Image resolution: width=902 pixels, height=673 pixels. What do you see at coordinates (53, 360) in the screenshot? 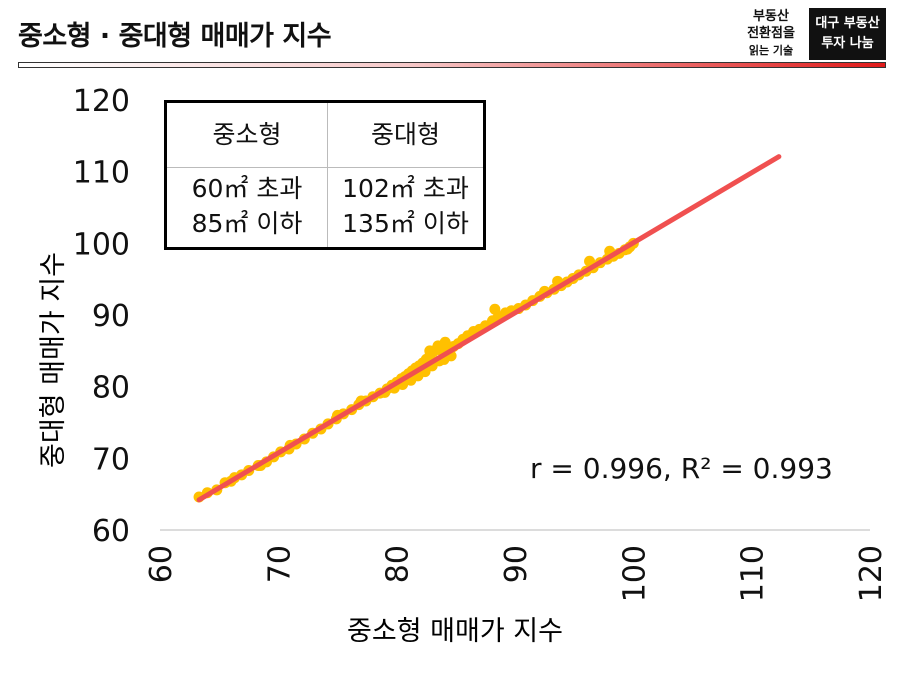
I see `y-axis-label: 중대형 매매가 지수` at bounding box center [53, 360].